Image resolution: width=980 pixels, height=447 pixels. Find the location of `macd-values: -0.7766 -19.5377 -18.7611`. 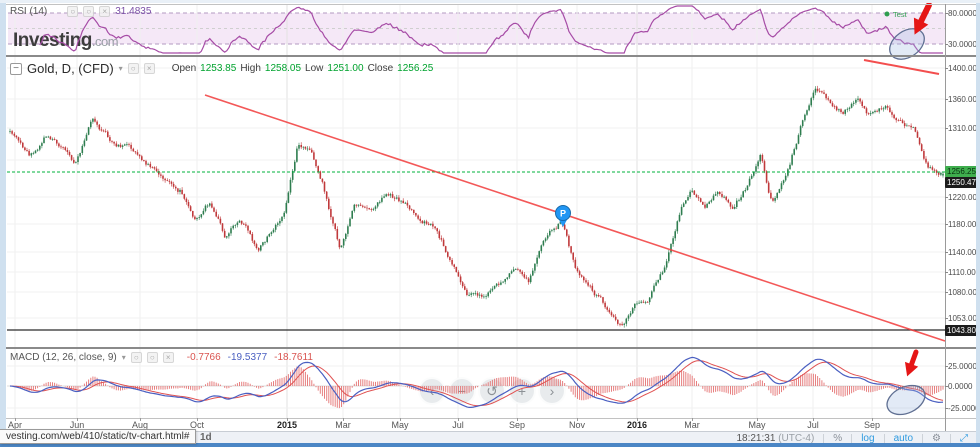

macd-values: -0.7766 -19.5377 -18.7611 is located at coordinates (250, 357).